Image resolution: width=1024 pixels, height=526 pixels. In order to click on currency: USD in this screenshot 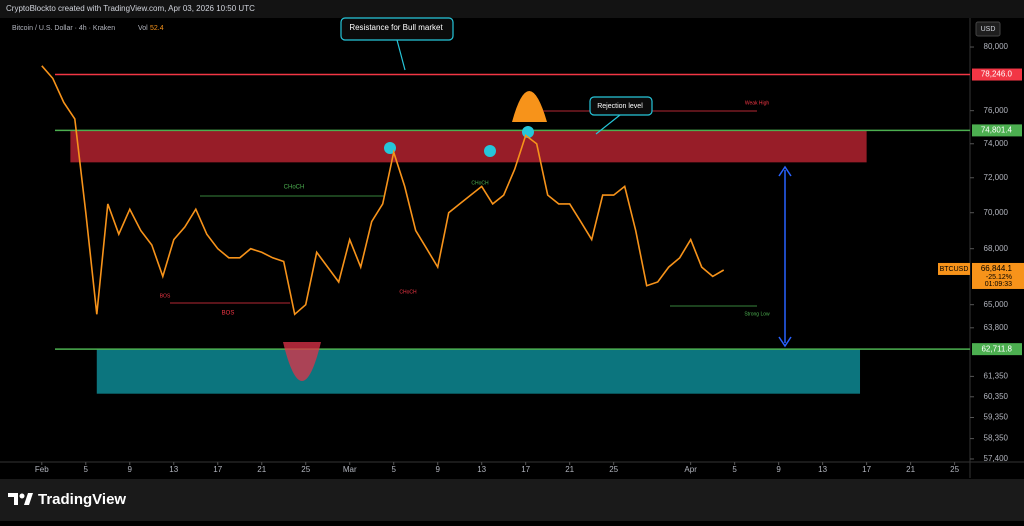, I will do `click(988, 29)`.